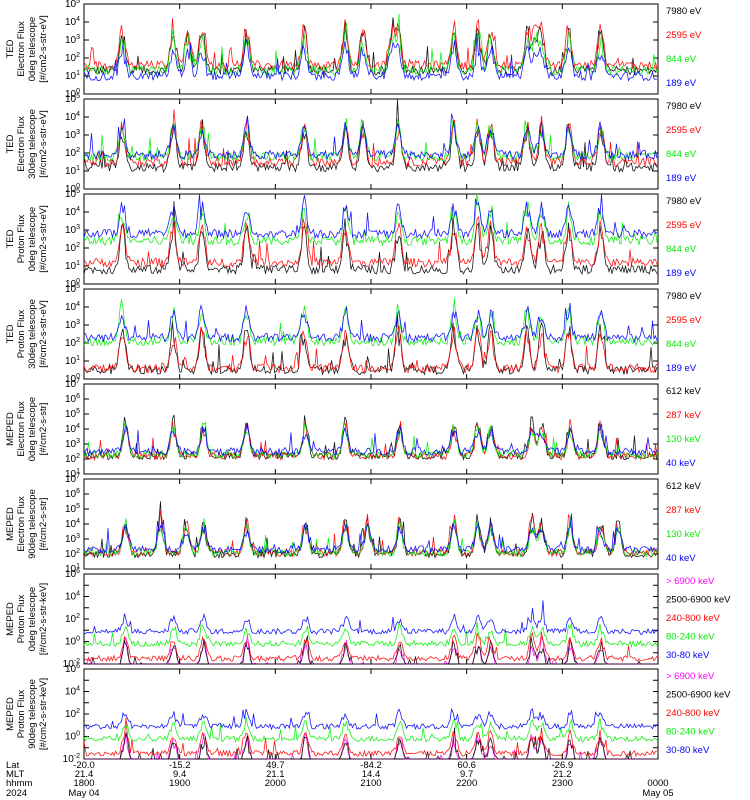  I want to click on x-row-label: MLT, so click(15, 774).